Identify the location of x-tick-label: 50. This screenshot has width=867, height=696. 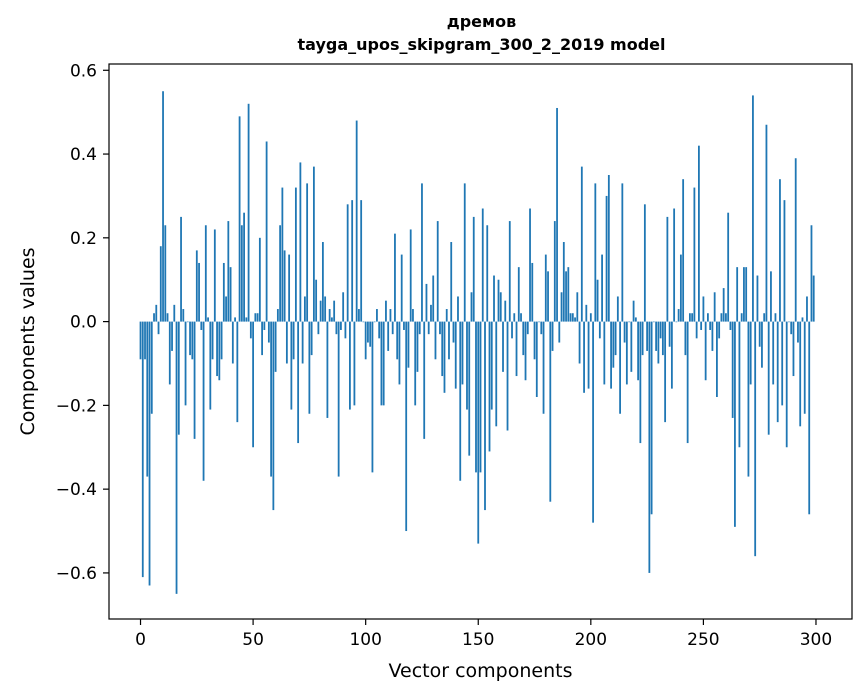
(253, 640).